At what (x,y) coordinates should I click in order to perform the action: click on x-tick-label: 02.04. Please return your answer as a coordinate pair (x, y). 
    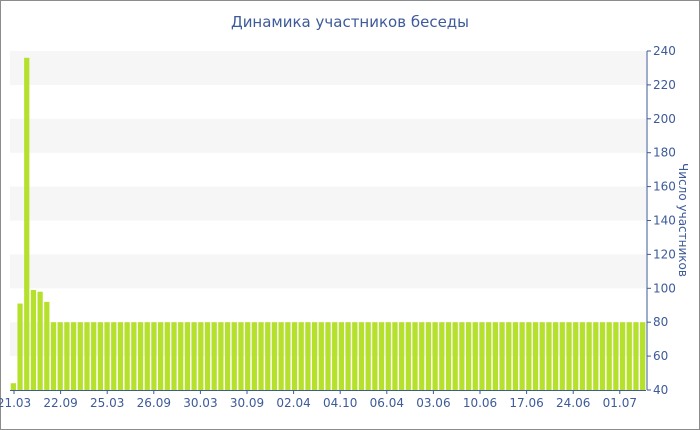
    Looking at the image, I should click on (293, 403).